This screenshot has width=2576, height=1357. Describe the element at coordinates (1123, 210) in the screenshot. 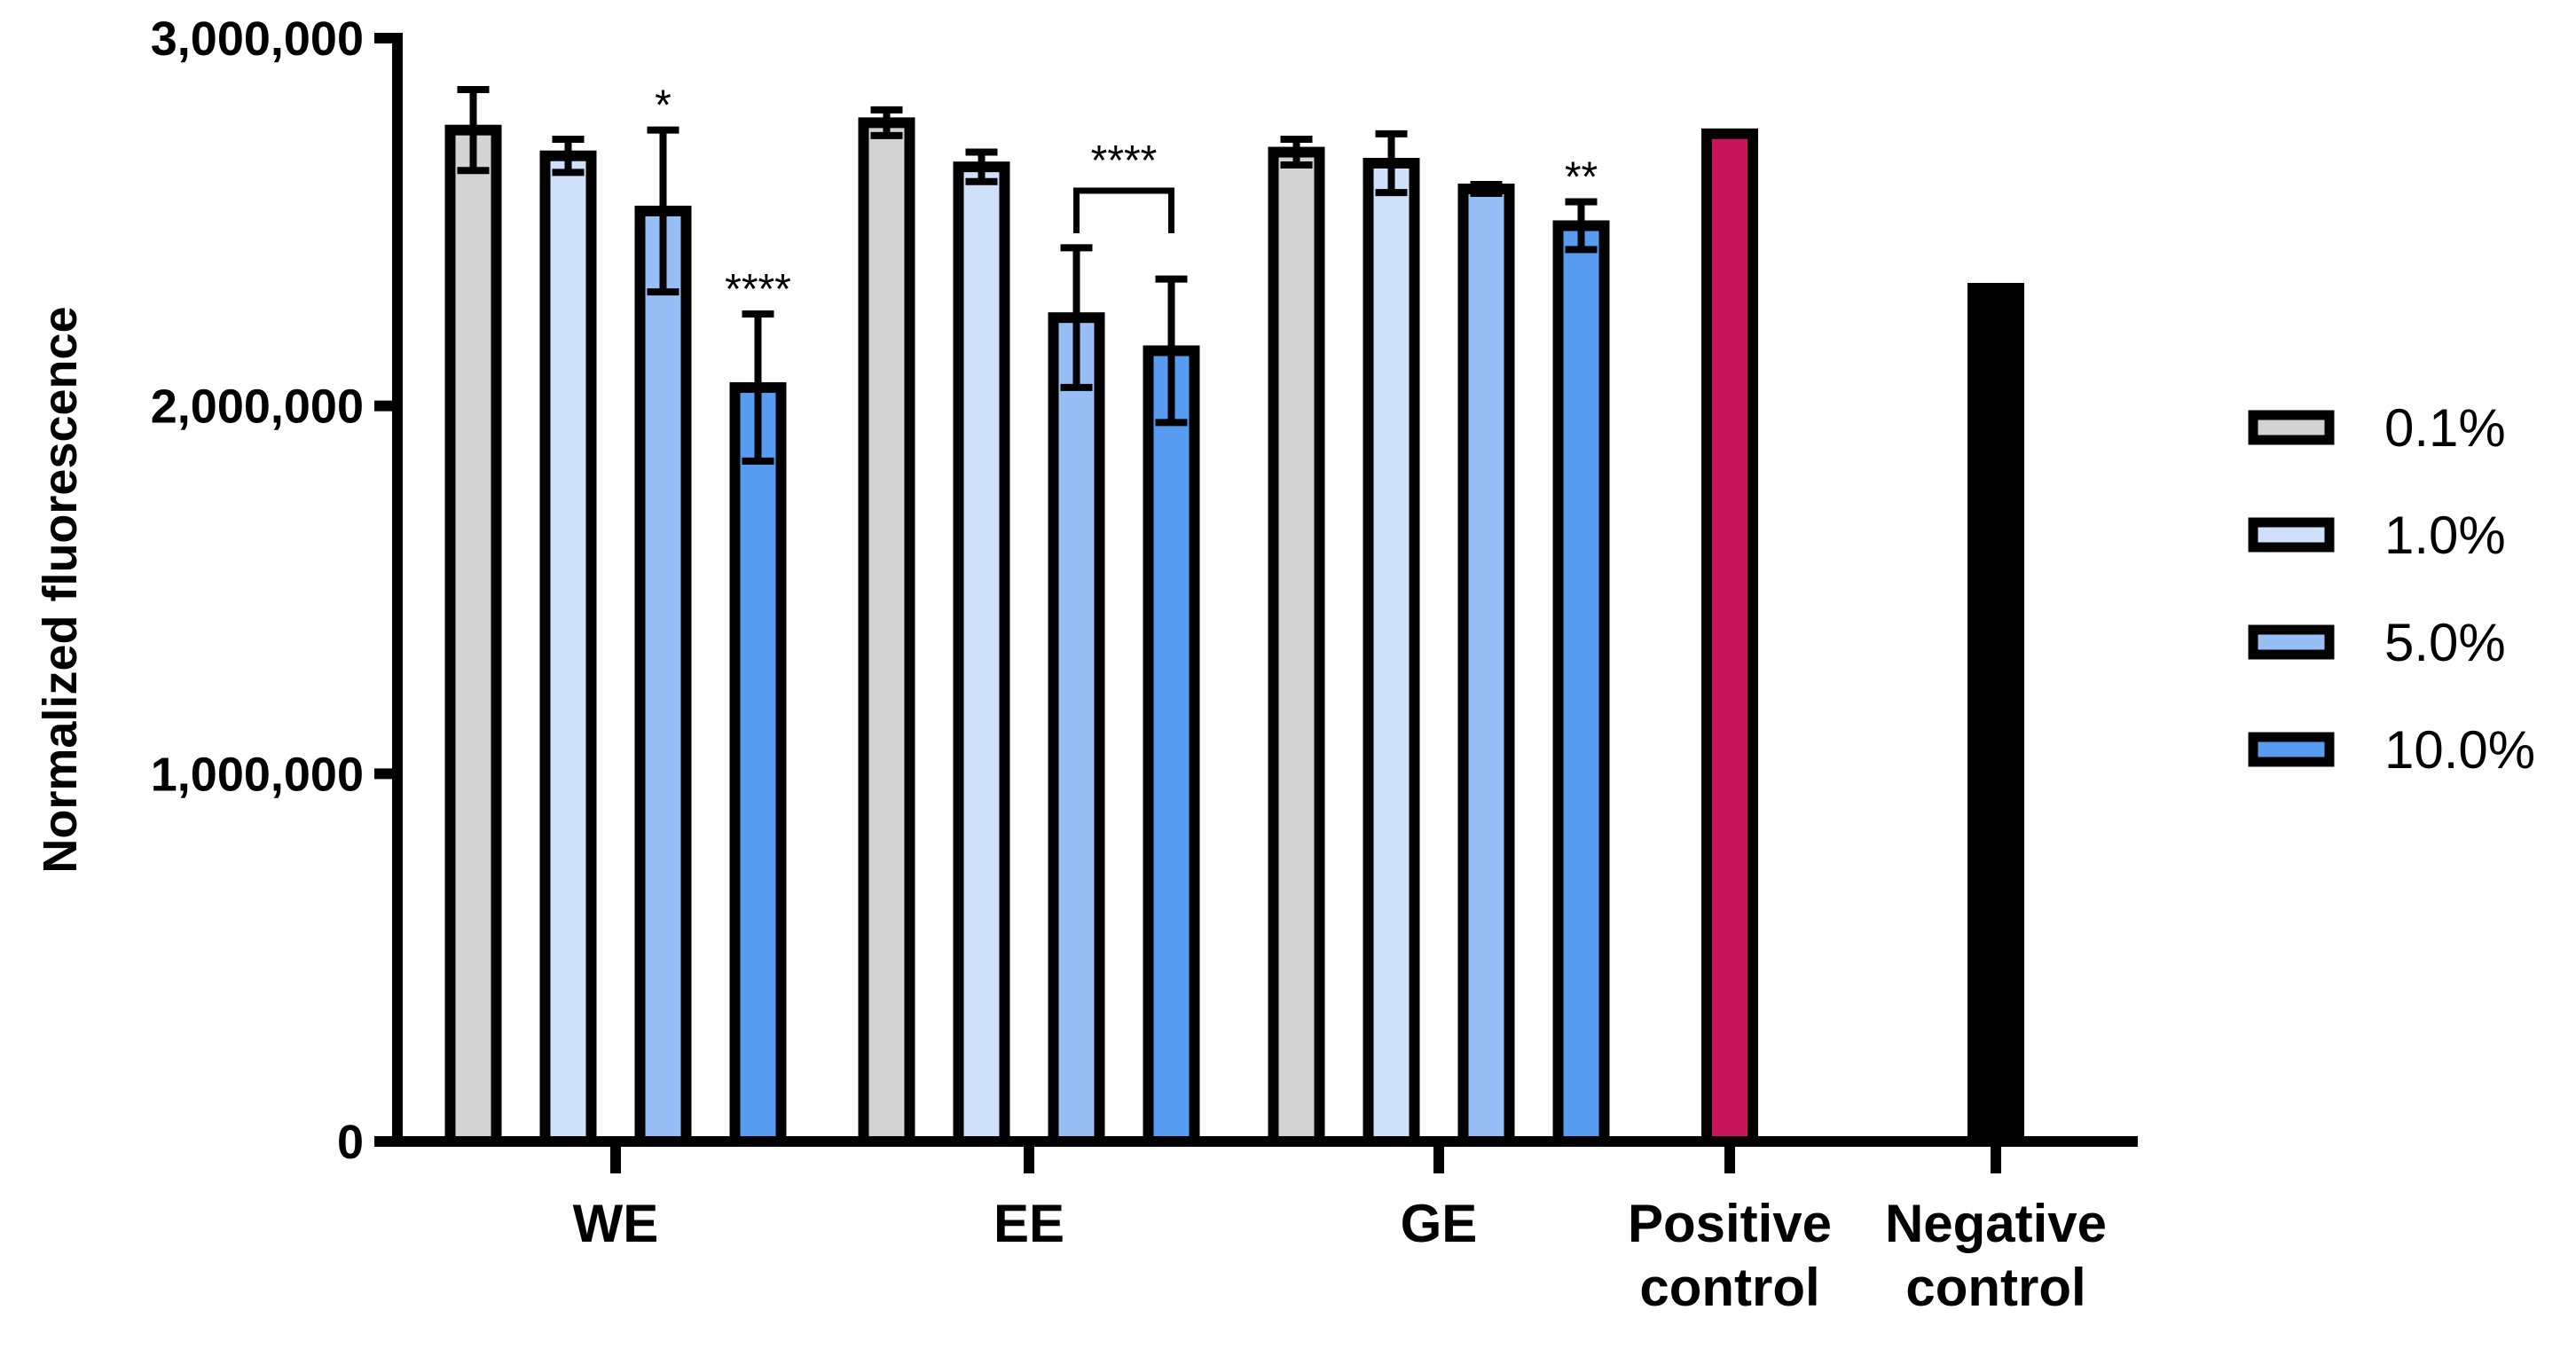

I see `bracket-line` at that location.